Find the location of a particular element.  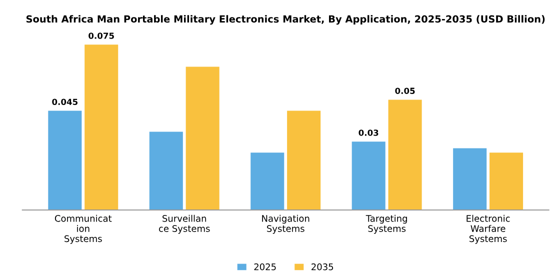

x-tick-label: Electronic Warfare Systems is located at coordinates (488, 229).